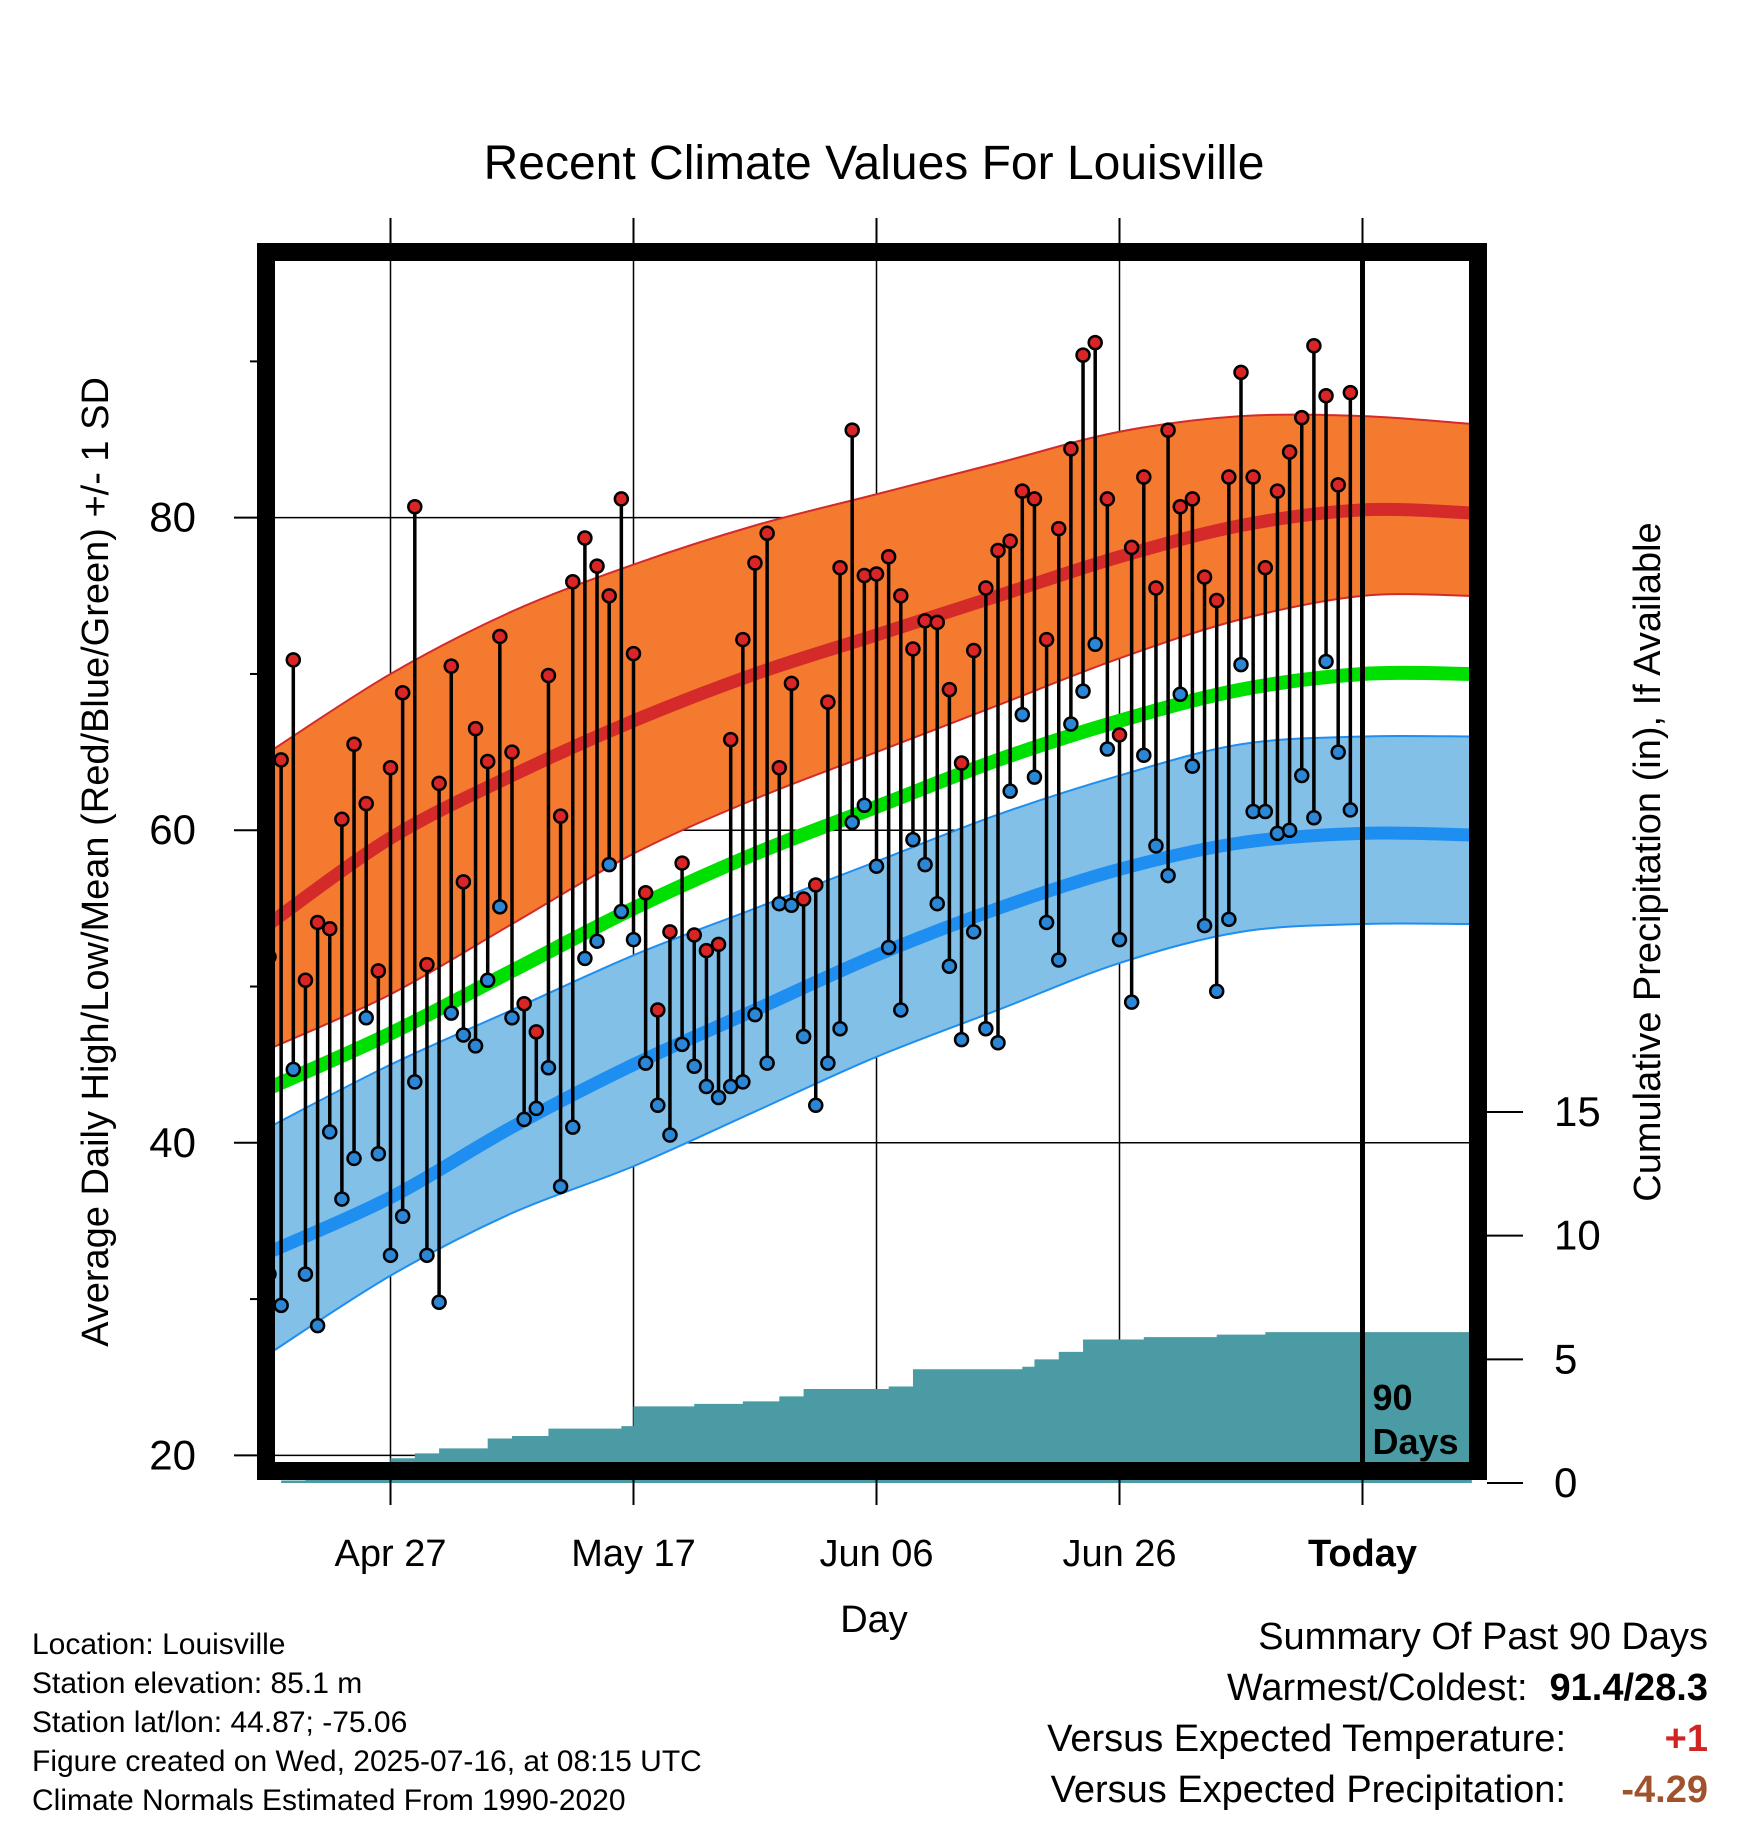 The image size is (1748, 1828). I want to click on summary-precip-row: Versus Expected Precipitation: -4.29, so click(1377, 1790).